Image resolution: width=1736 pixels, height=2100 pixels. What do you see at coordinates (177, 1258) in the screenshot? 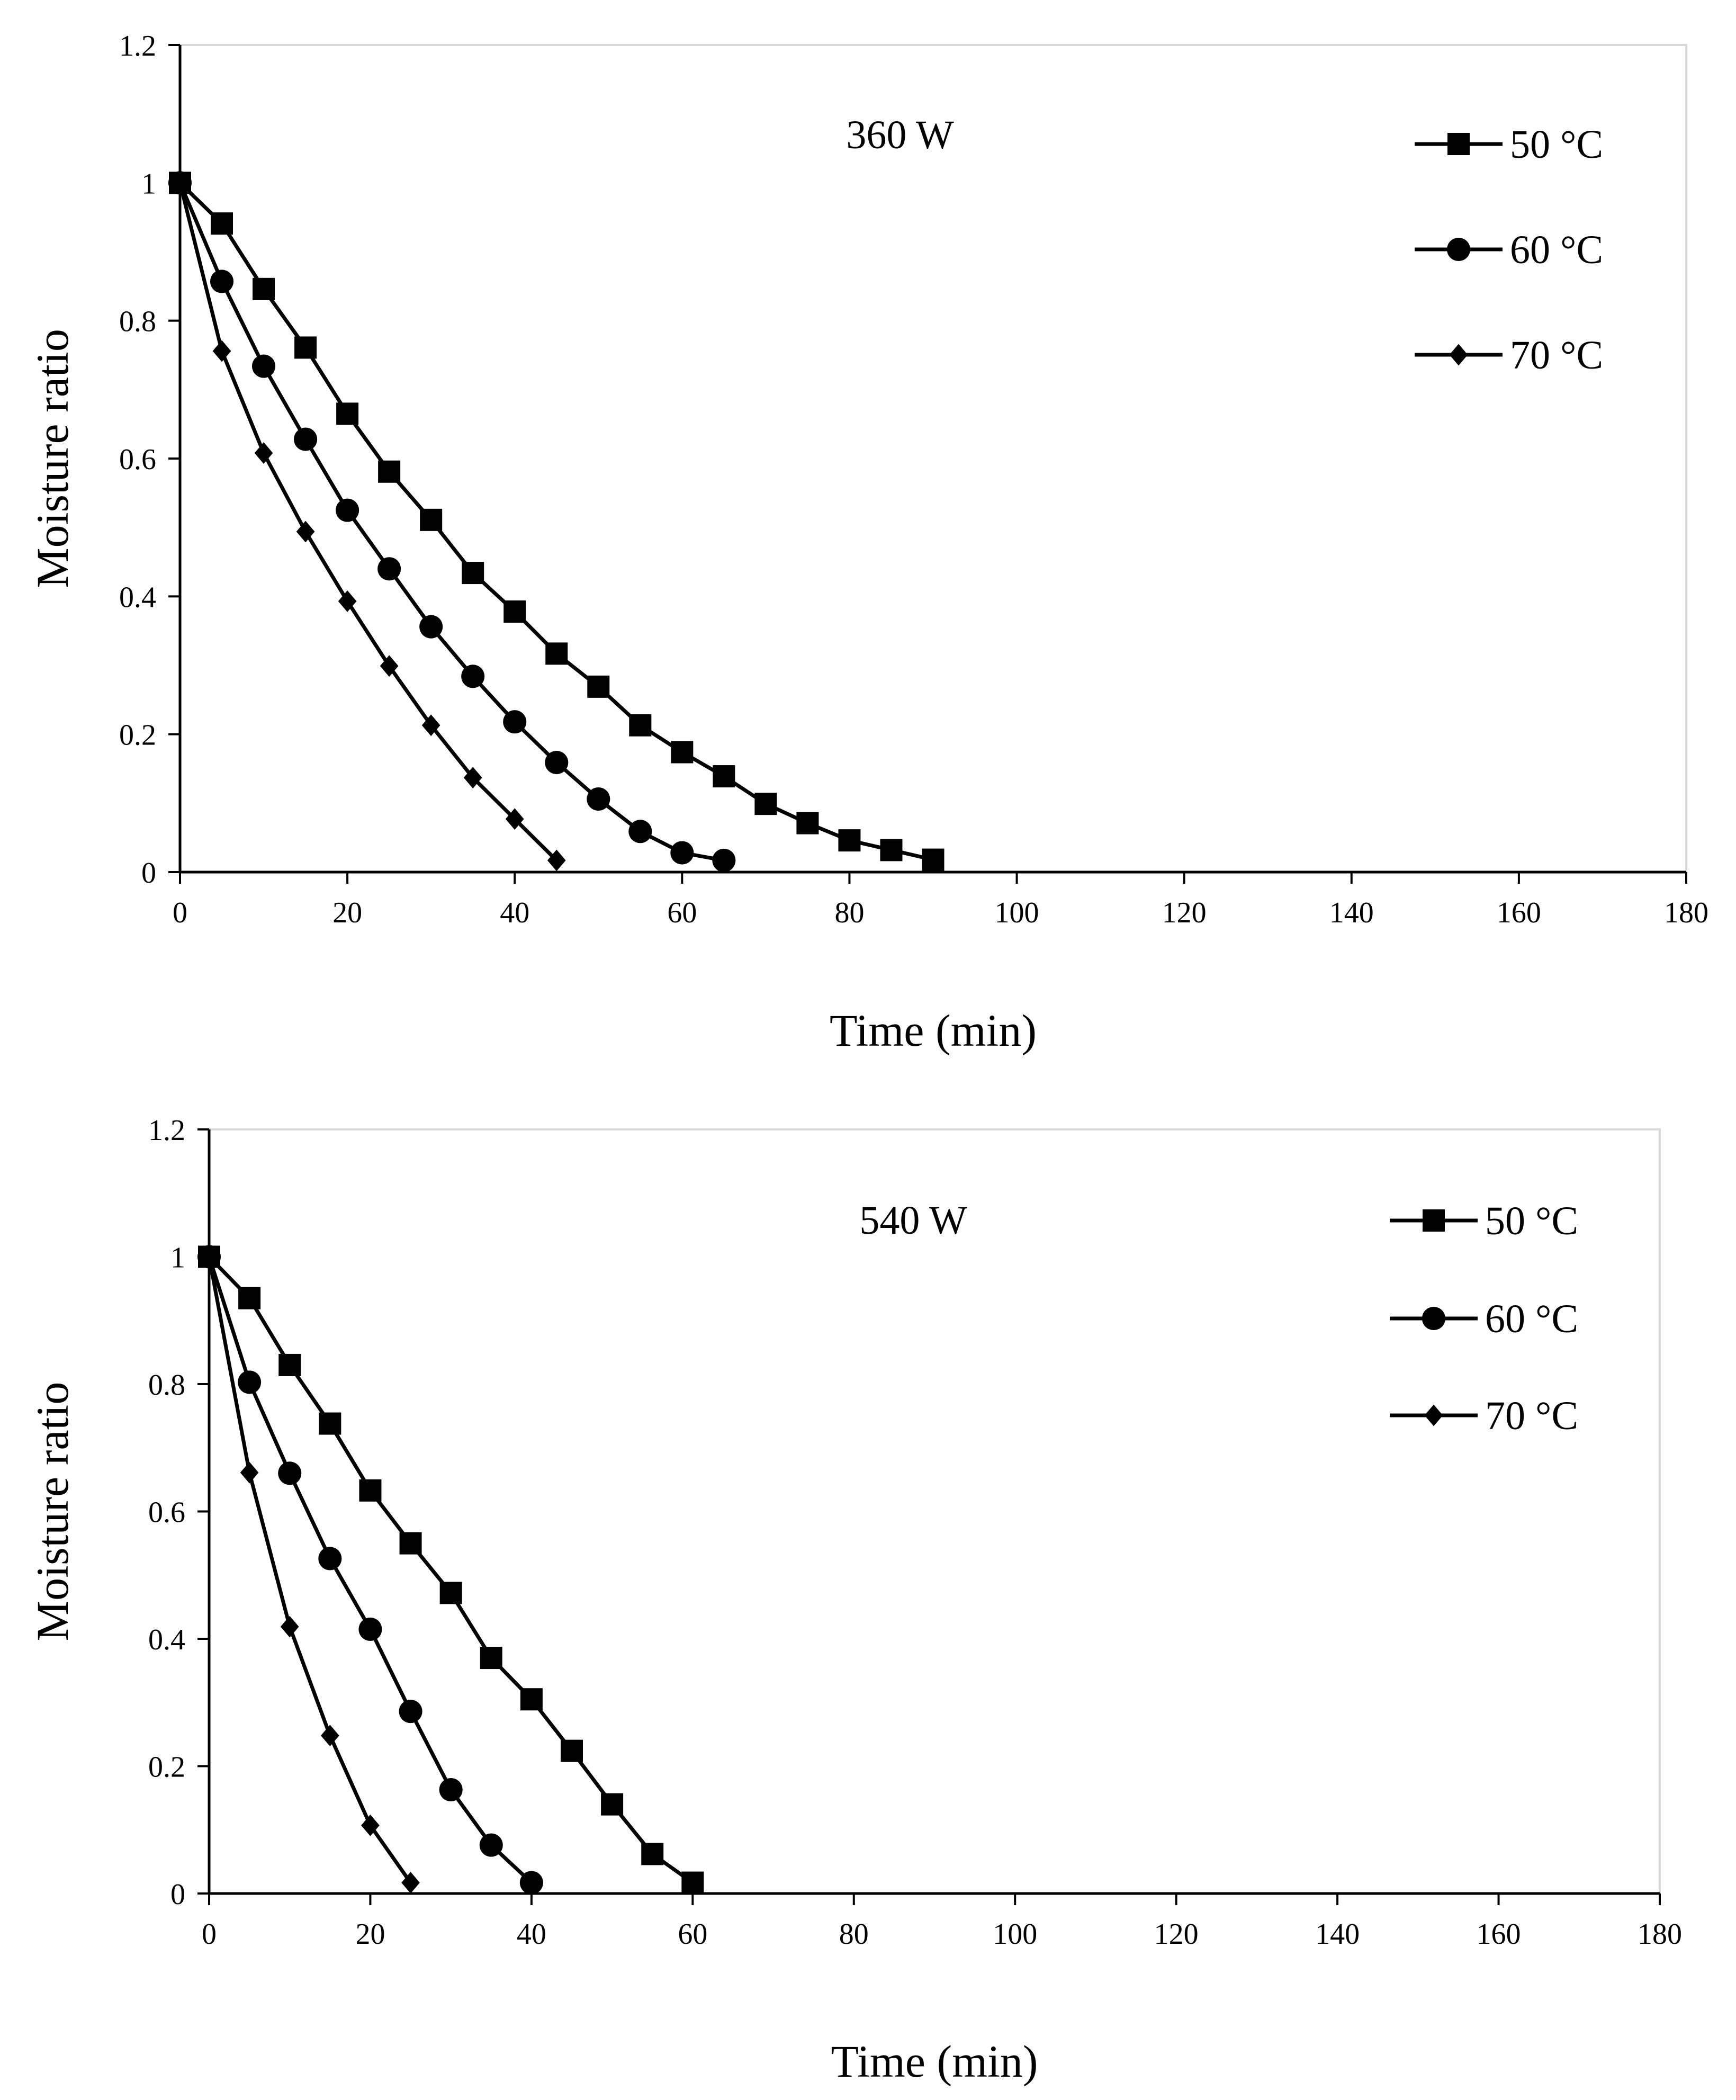
I see `y-tick-label: 1` at bounding box center [177, 1258].